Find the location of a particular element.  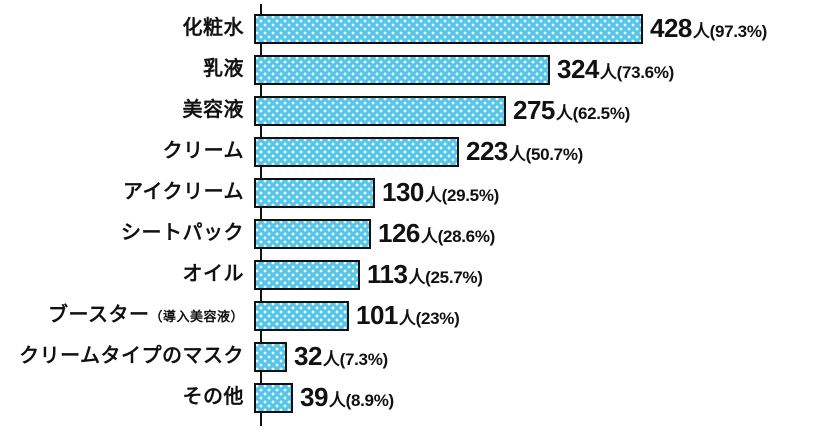

bar-row: ブースター（導入美容液） 101 人(23%) is located at coordinates (408, 315).